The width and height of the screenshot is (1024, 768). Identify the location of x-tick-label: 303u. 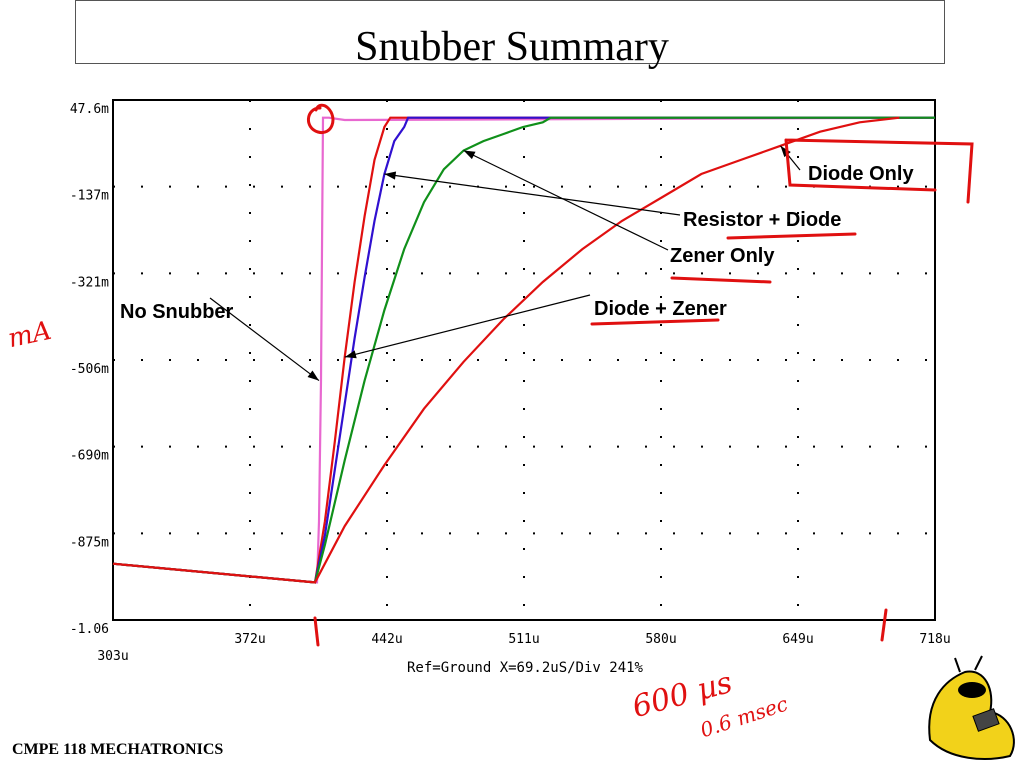
(112, 656).